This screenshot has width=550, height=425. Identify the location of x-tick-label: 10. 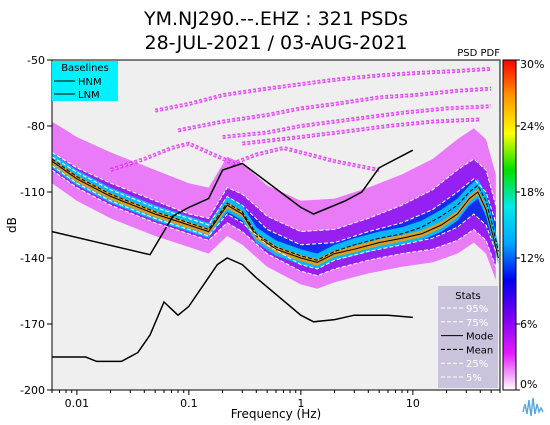
(413, 403).